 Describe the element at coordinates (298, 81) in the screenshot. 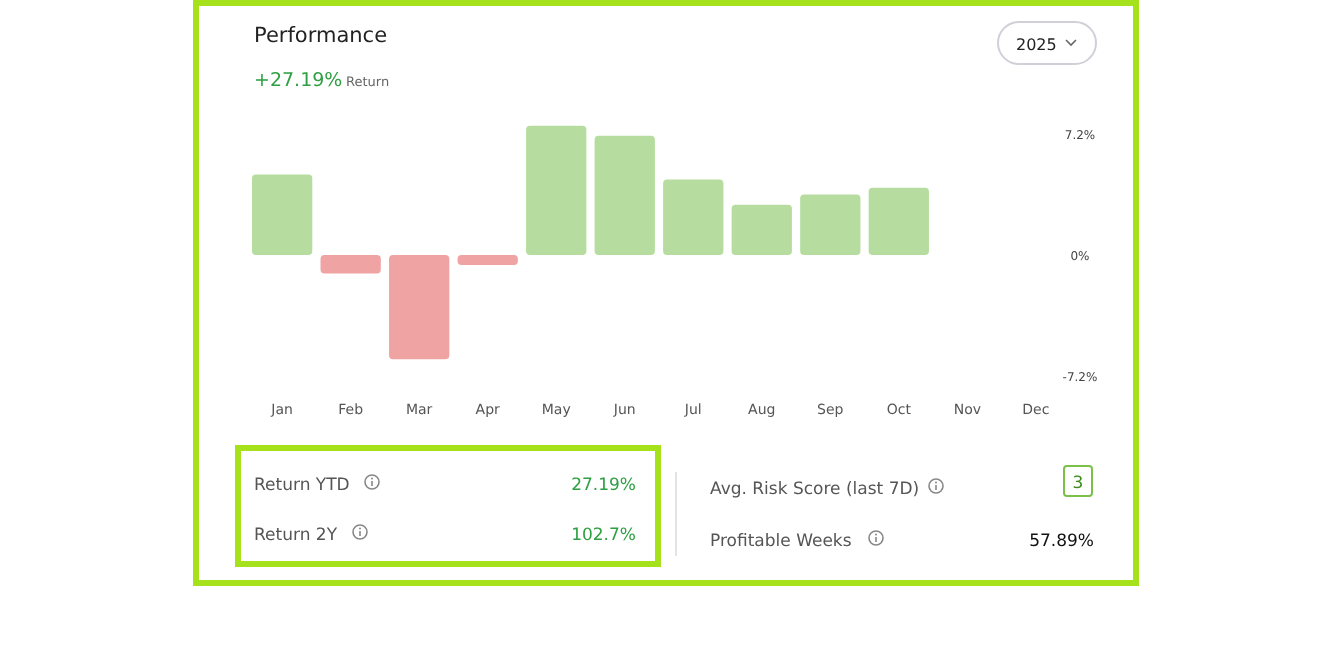

I see `text: +27.19%` at that location.